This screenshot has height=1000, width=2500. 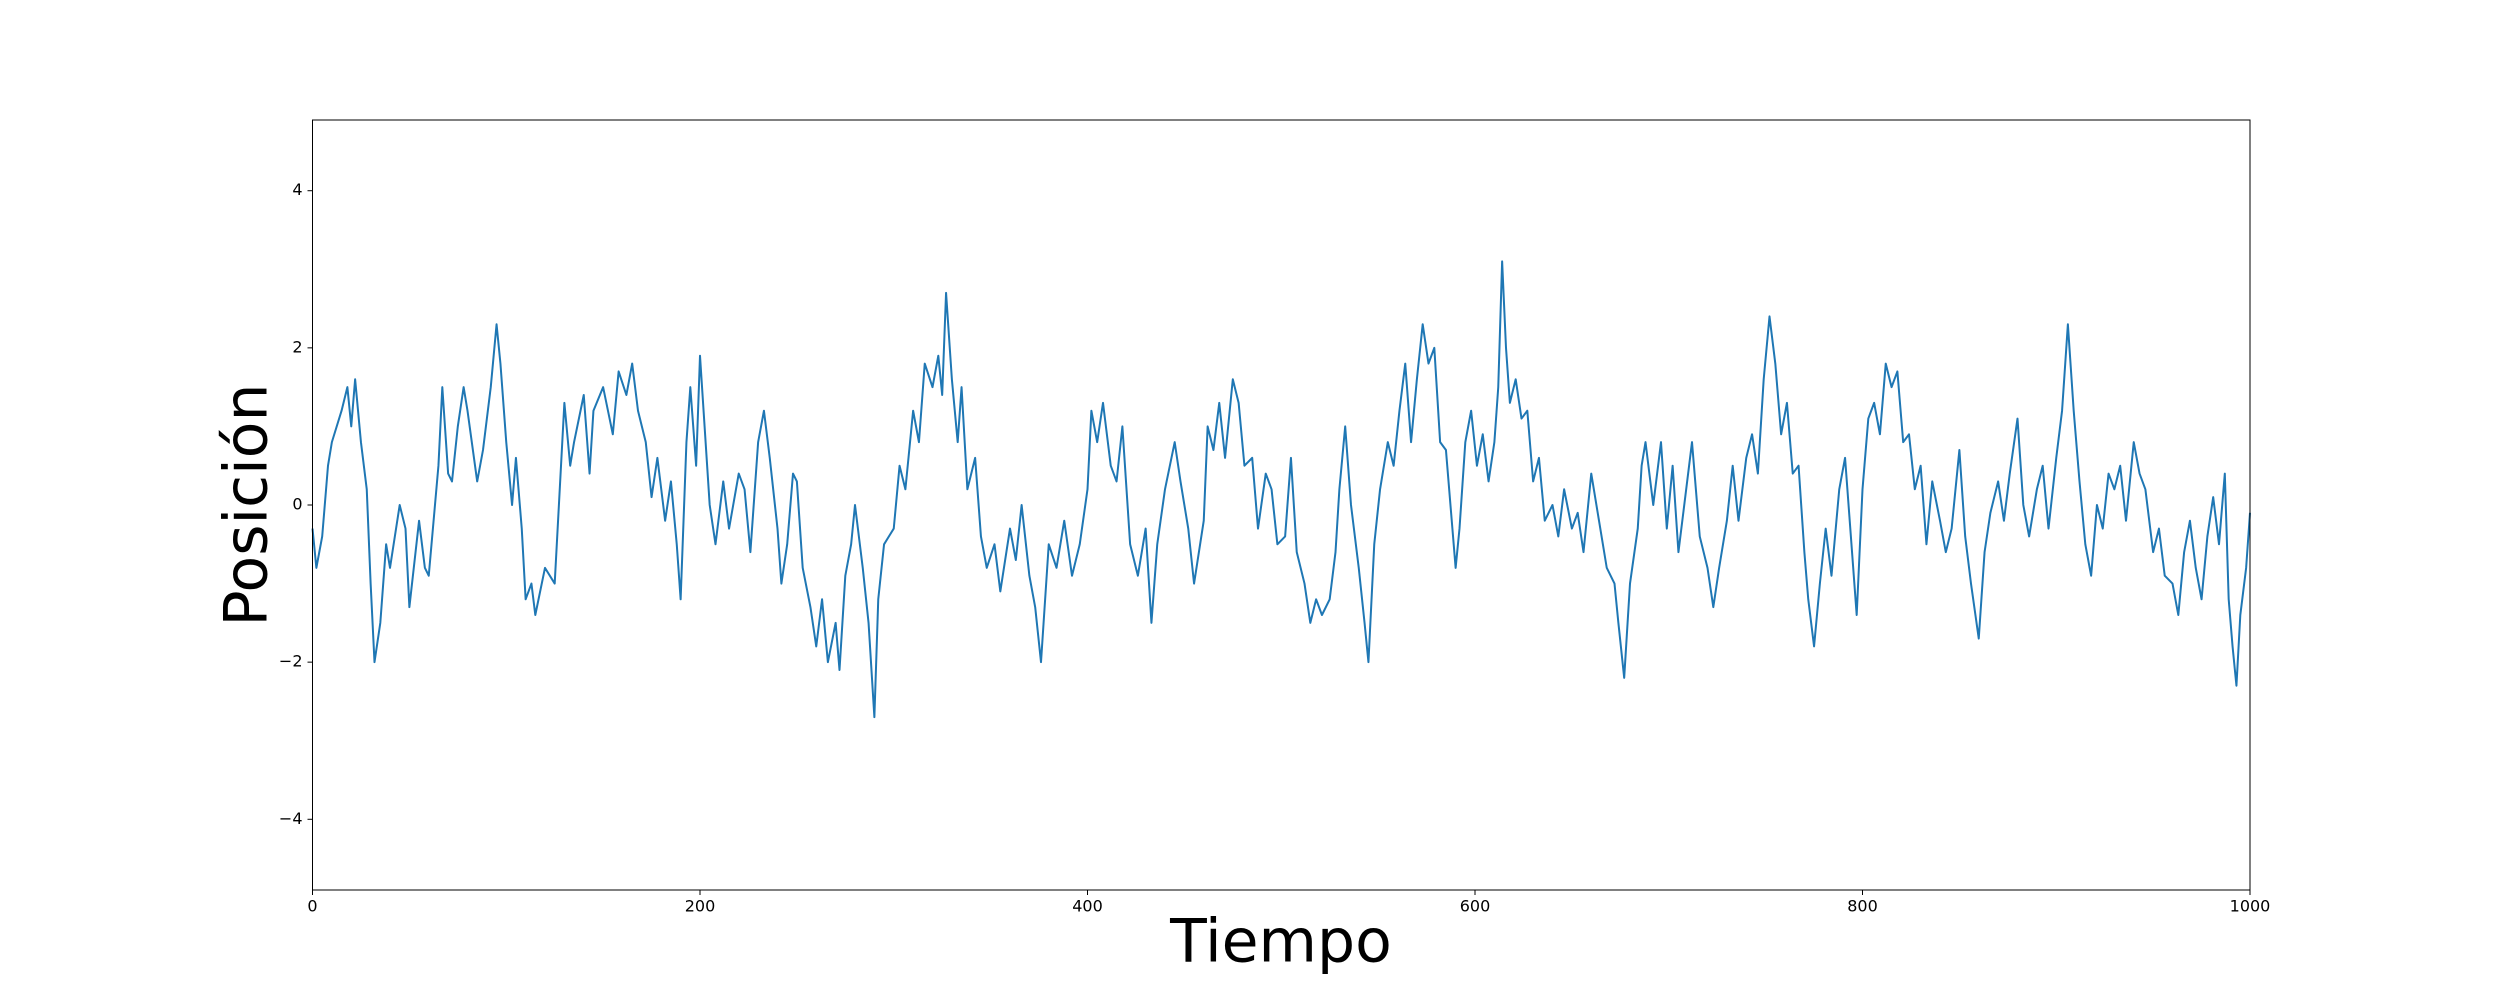 What do you see at coordinates (297, 346) in the screenshot?
I see `y-tick-label: 2` at bounding box center [297, 346].